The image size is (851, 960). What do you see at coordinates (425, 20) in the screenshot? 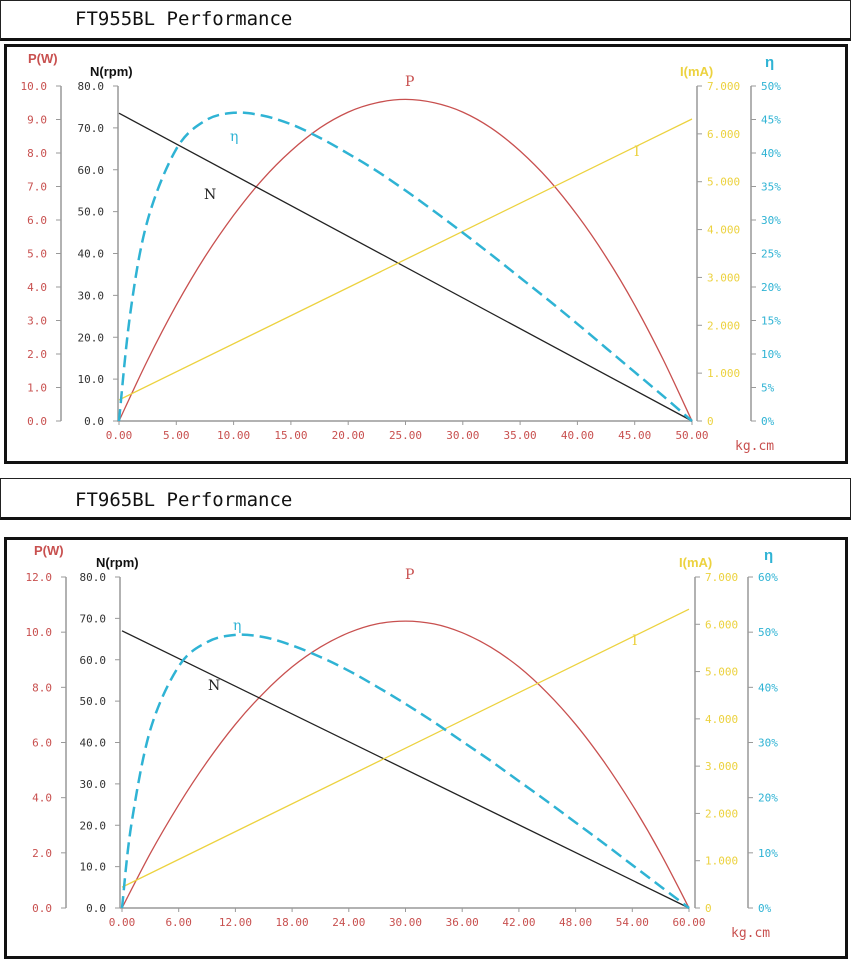
I see `chart1-header: FT955BL Performance` at bounding box center [425, 20].